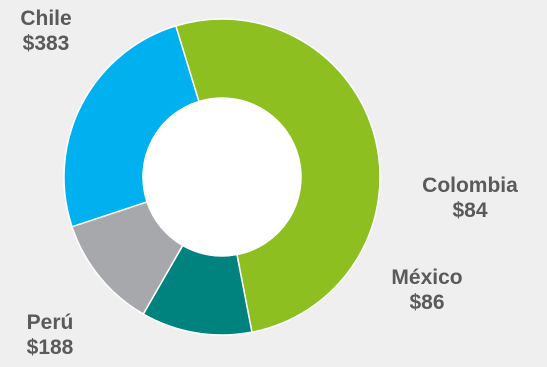 The width and height of the screenshot is (547, 367). Describe the element at coordinates (50, 347) in the screenshot. I see `label-peru-value: $188` at that location.